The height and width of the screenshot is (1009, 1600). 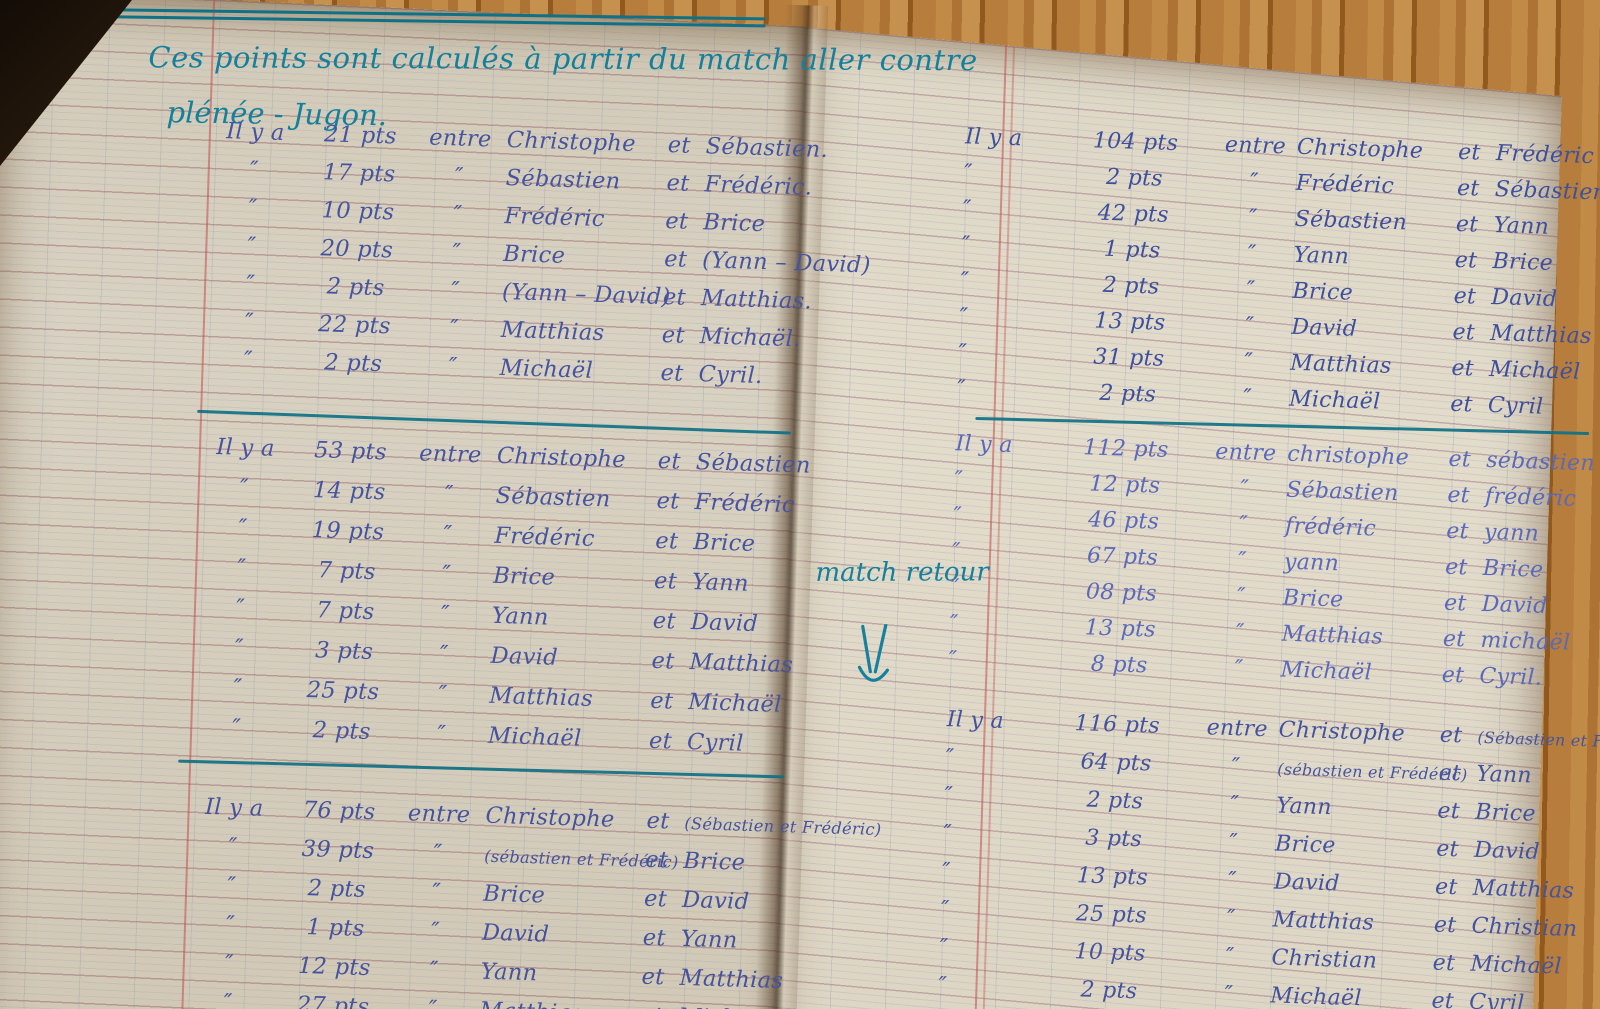 I want to click on player-b: Yann, so click(x=720, y=583).